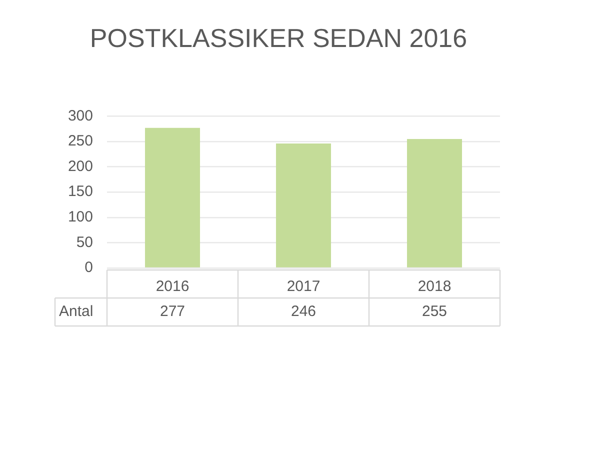  Describe the element at coordinates (80, 217) in the screenshot. I see `y-tick-label: 100` at that location.